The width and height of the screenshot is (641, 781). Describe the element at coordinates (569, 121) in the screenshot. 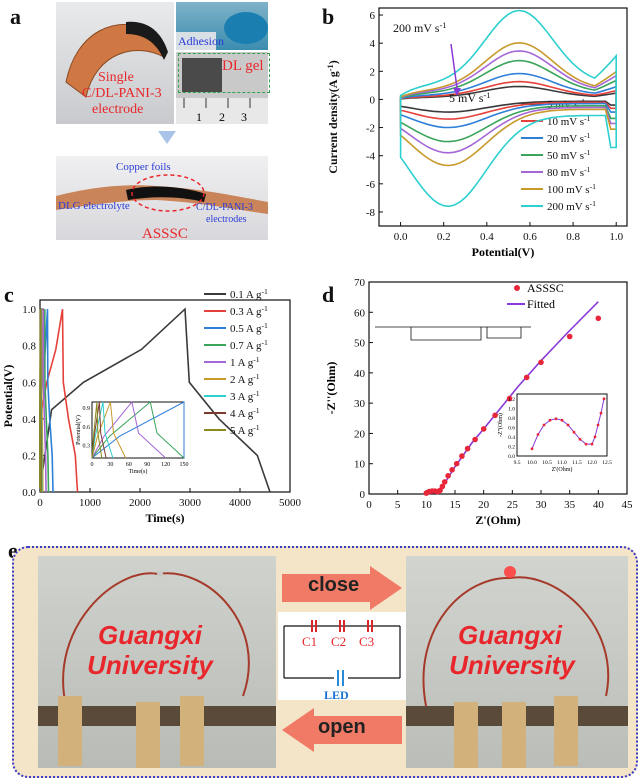

I see `cv-legend-label-1: 10 mV s-1` at that location.